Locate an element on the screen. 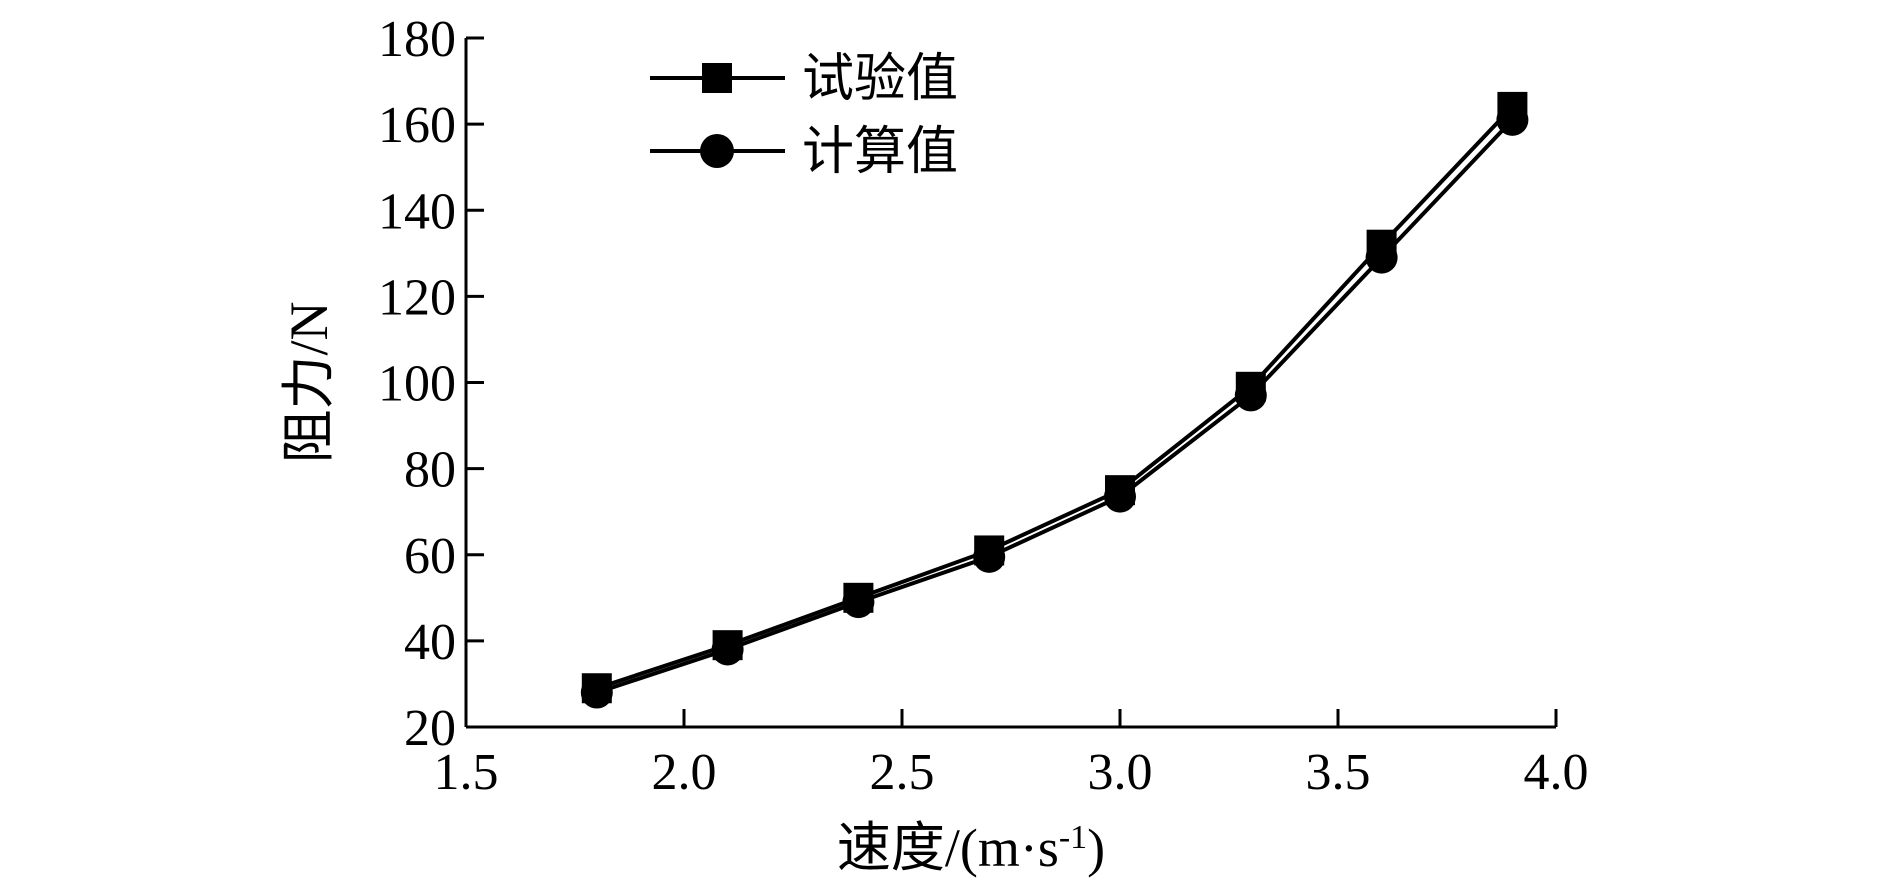 The image size is (1890, 882). legend-square-marker is located at coordinates (717, 78).